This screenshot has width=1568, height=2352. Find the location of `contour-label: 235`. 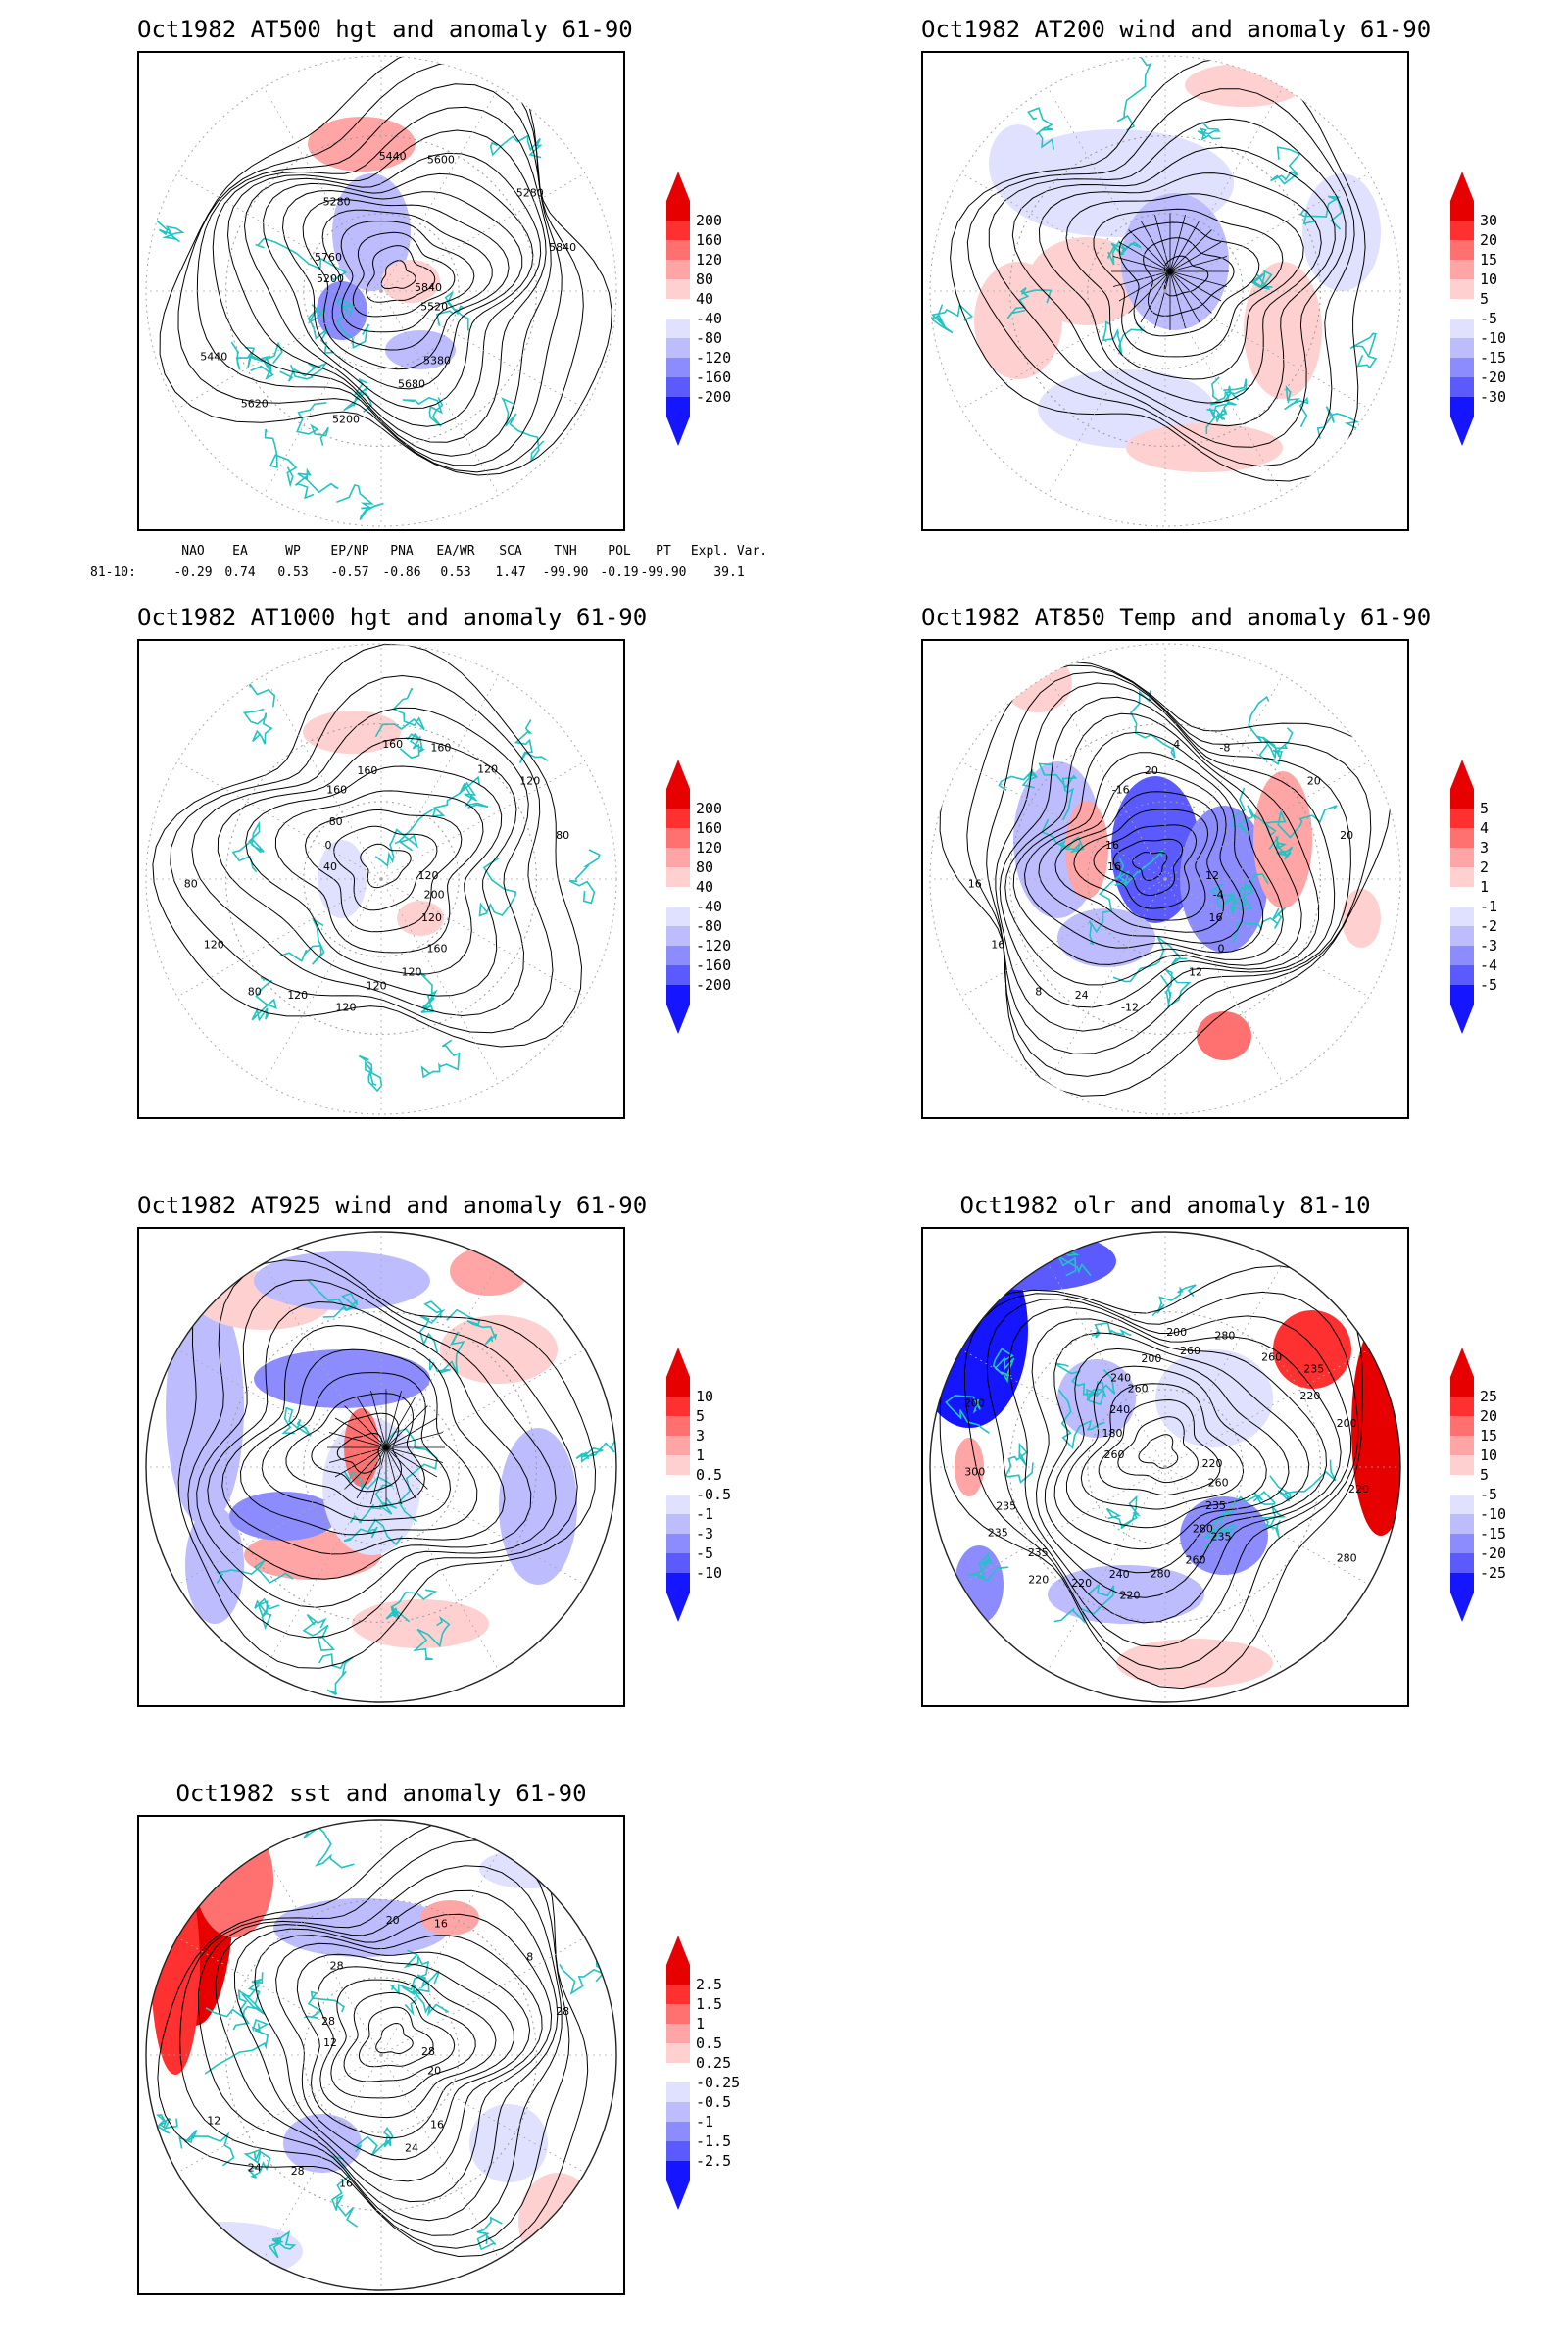

contour-label: 235 is located at coordinates (1038, 1552).